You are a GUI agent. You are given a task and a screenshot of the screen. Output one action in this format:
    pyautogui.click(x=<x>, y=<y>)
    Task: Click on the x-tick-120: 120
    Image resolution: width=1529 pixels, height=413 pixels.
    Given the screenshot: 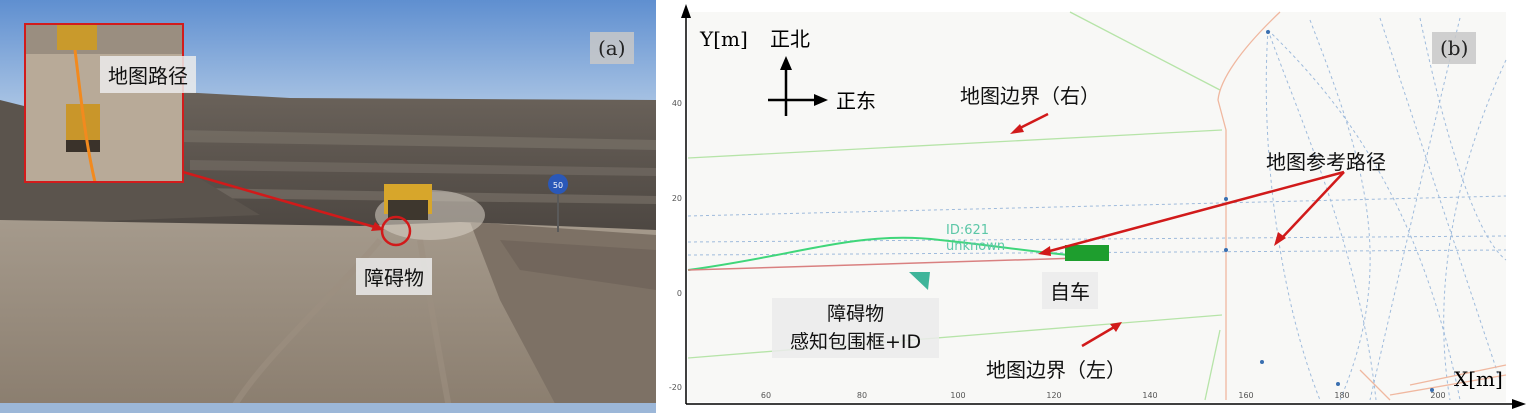 What is the action you would take?
    pyautogui.click(x=1053, y=395)
    